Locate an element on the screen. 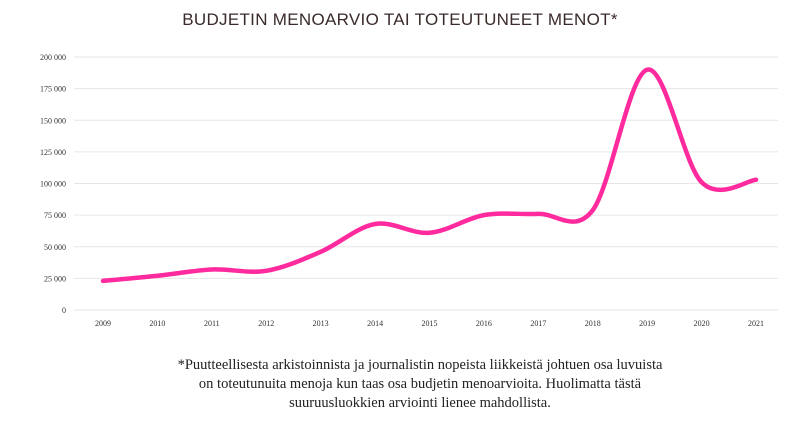  x-tick-label: 2016 is located at coordinates (484, 323).